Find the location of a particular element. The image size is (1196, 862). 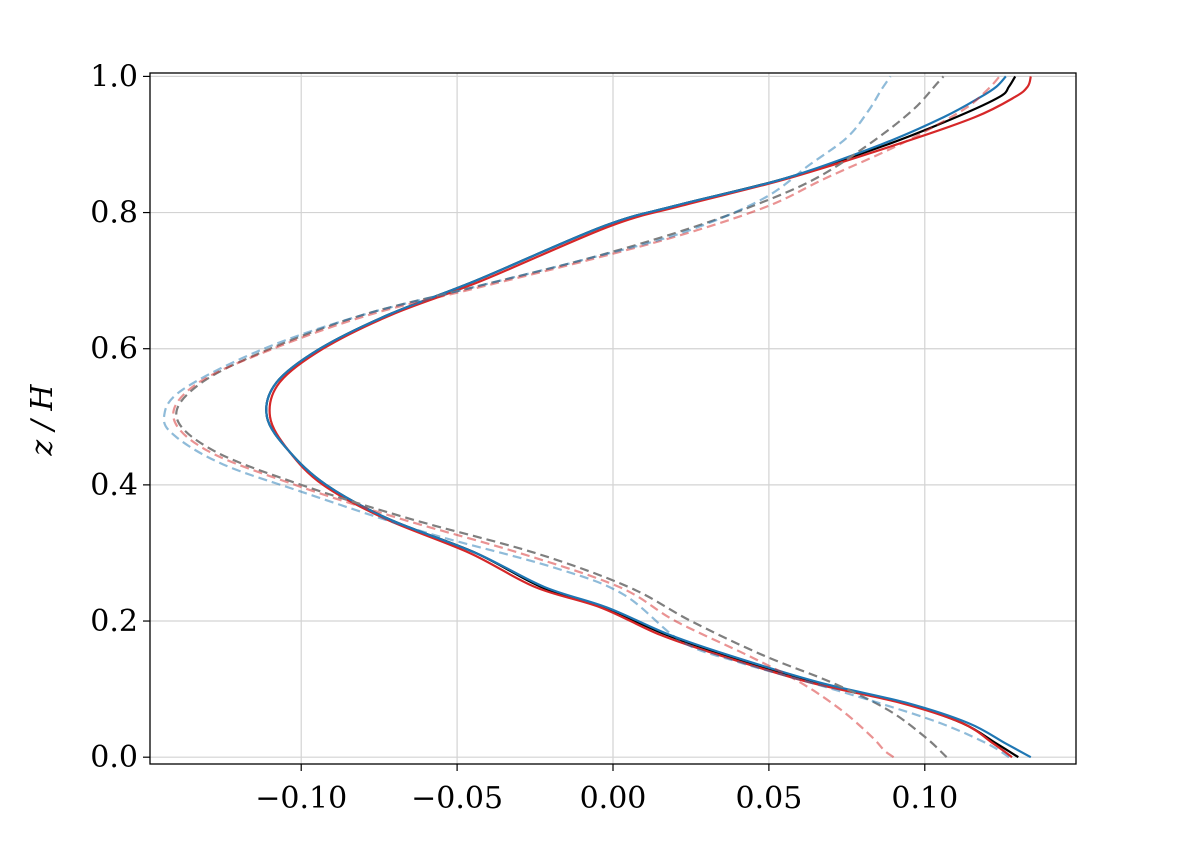

y-tick-label: 0.8 is located at coordinates (114, 213).